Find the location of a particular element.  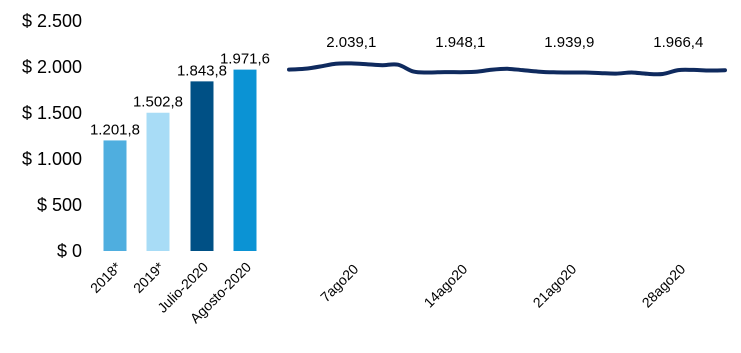

y-tick-label: $ 2.500 is located at coordinates (52, 21).